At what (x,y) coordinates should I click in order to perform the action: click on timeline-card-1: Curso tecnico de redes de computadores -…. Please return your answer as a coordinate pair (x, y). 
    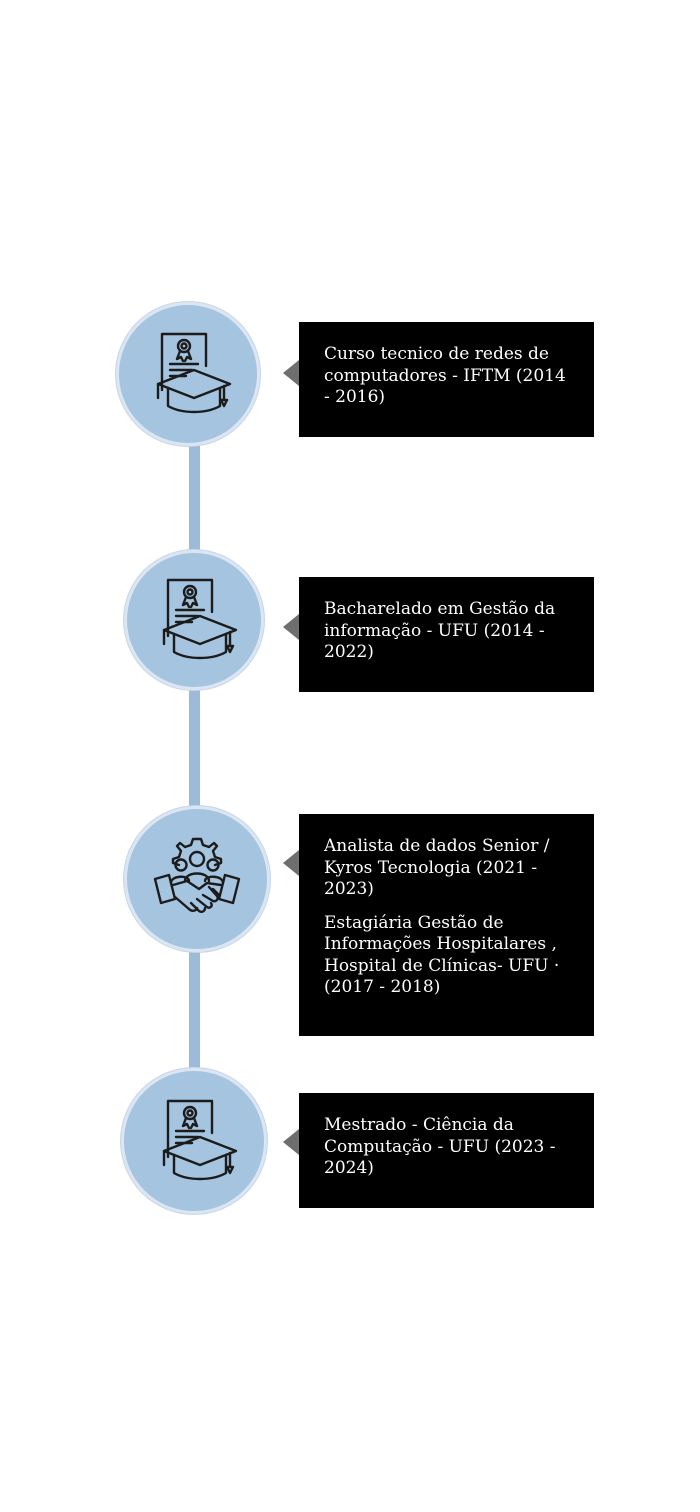
    Looking at the image, I should click on (446, 379).